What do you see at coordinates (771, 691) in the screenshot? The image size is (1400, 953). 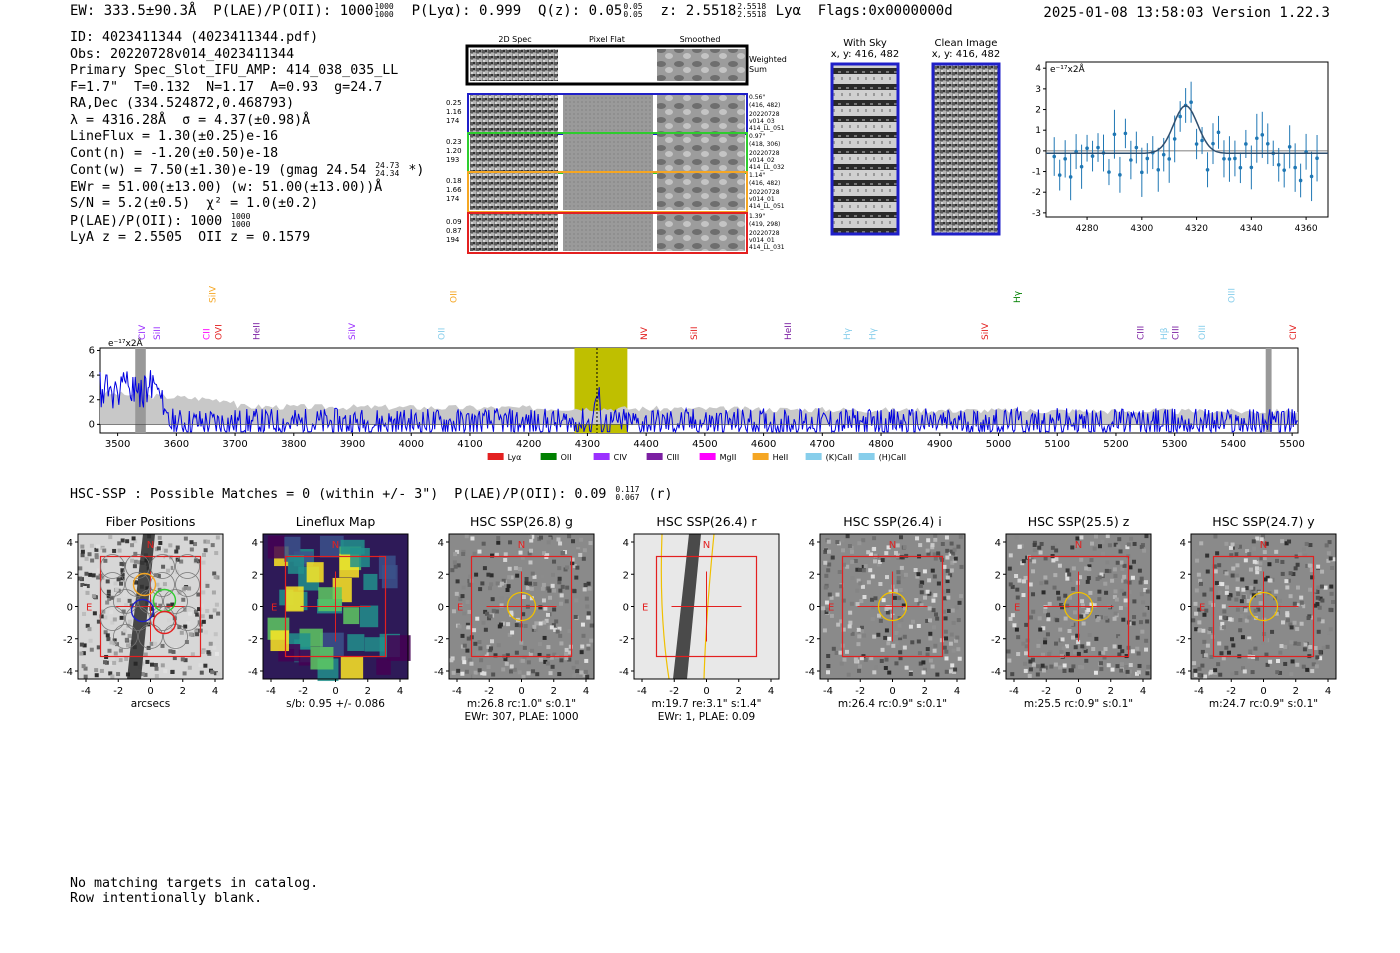 I see `panel-xtick-label: 4` at bounding box center [771, 691].